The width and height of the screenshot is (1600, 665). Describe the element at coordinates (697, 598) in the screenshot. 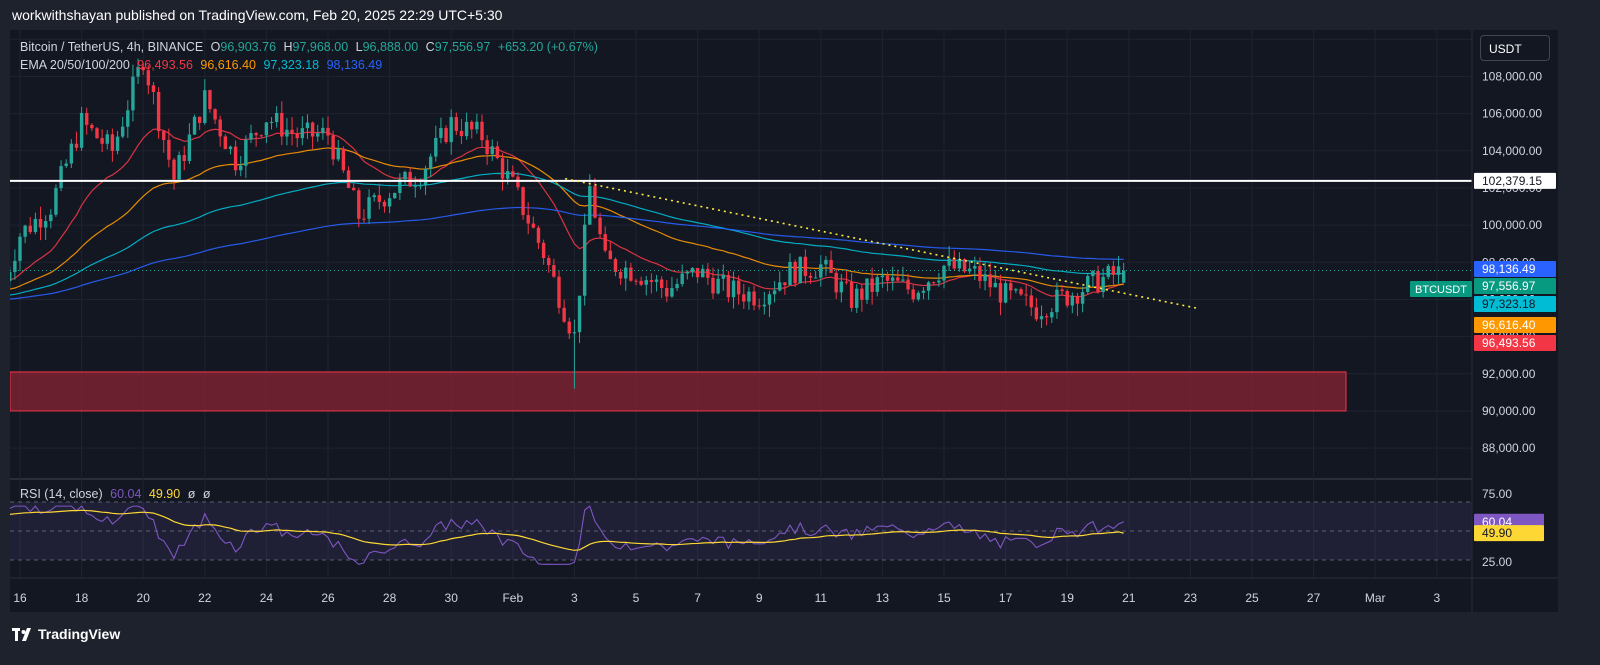

I see `x-tick-label: 7` at that location.